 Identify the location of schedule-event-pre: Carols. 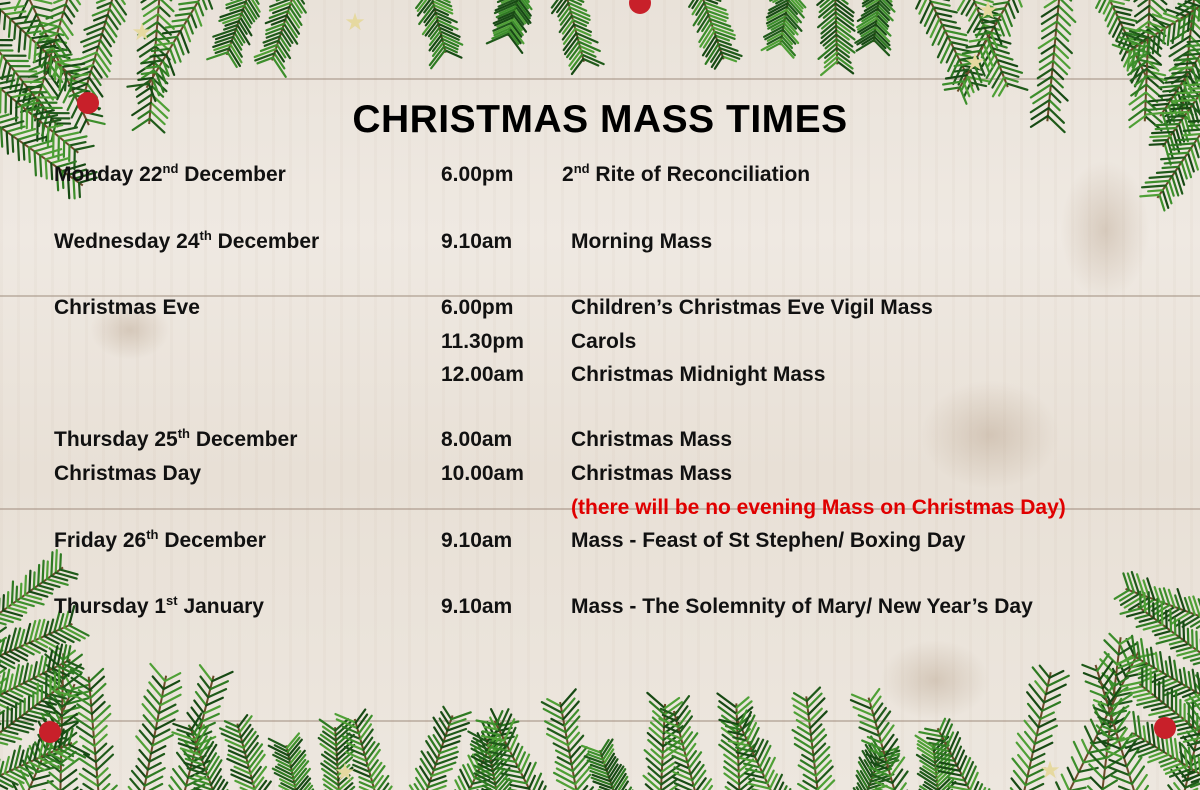
(604, 341).